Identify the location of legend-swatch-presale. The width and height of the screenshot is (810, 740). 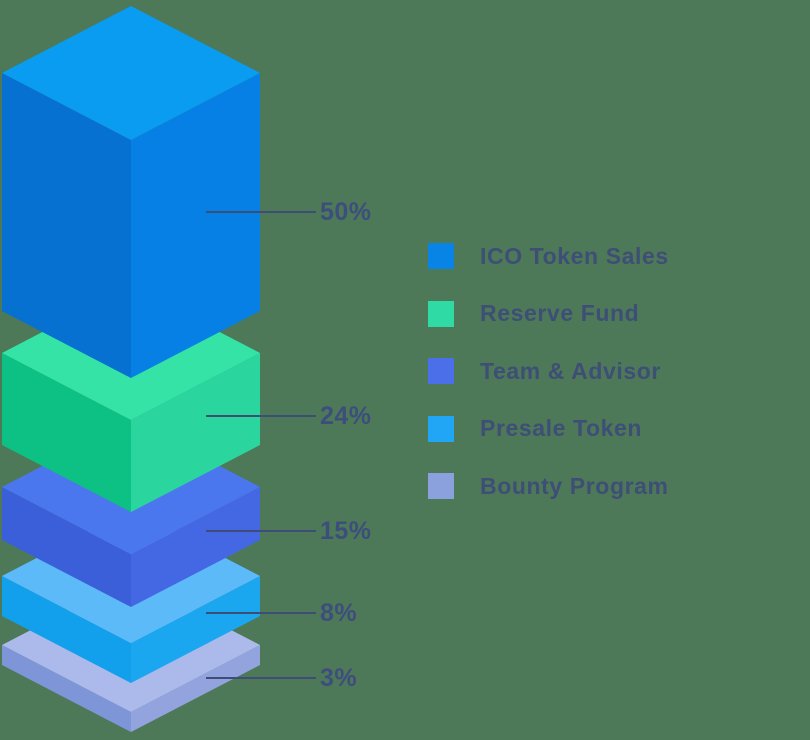
(441, 428).